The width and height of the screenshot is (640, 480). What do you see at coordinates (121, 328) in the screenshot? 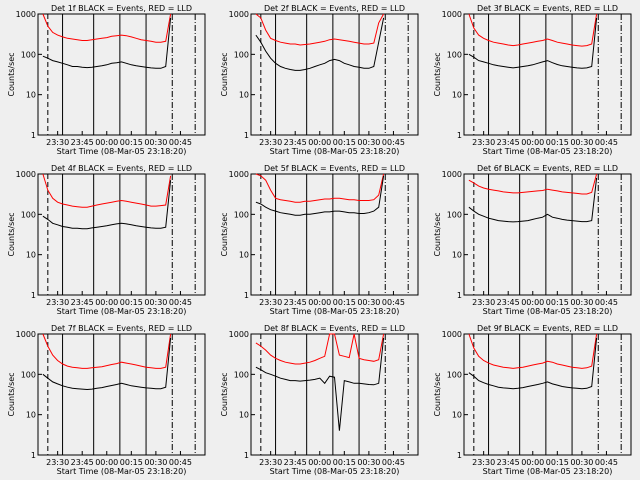
I see `chart-title: Det 7f BLACK = Events, RED = LLD` at bounding box center [121, 328].